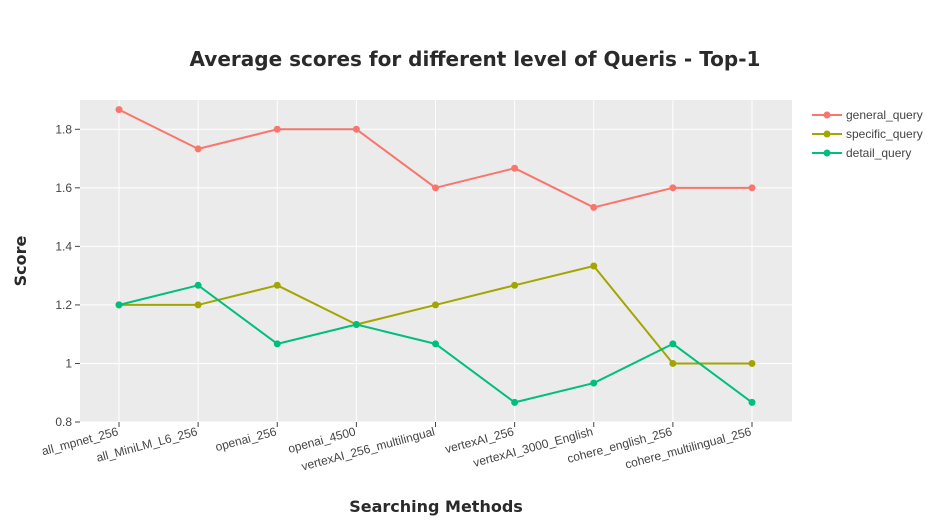 This screenshot has width=951, height=525. What do you see at coordinates (63, 188) in the screenshot?
I see `y-tick-label: 1.6` at bounding box center [63, 188].